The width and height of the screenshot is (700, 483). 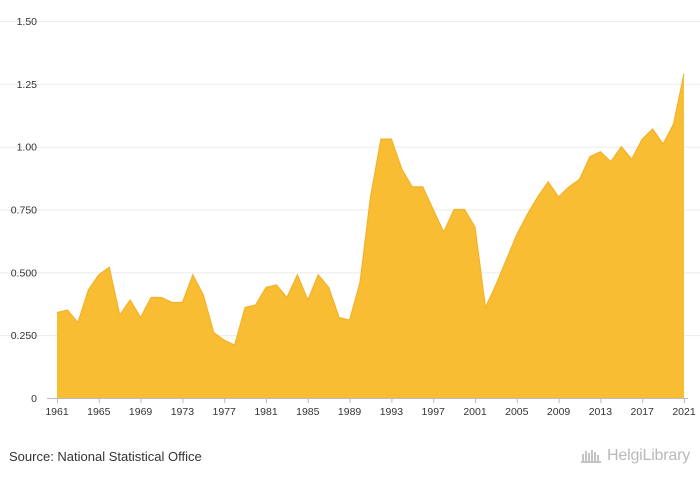 What do you see at coordinates (475, 412) in the screenshot?
I see `x-tick-label: 2001` at bounding box center [475, 412].